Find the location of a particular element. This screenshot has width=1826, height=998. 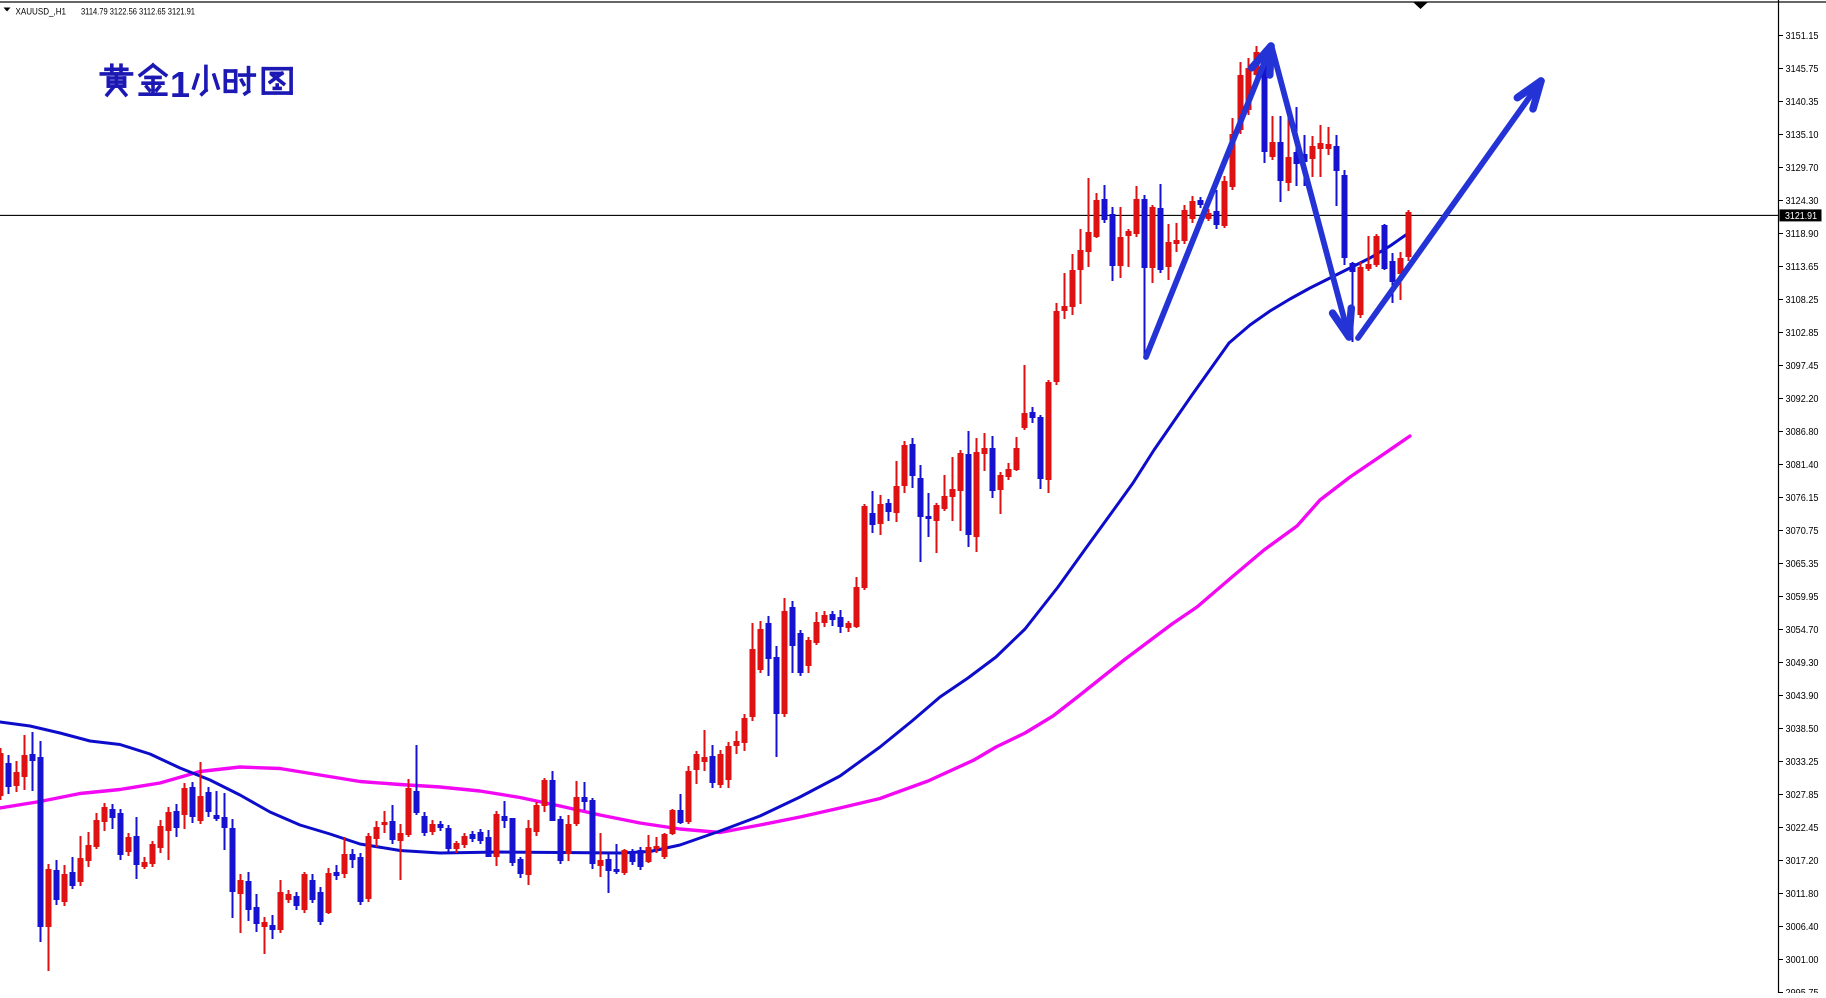

svg-text: 3097.45 is located at coordinates (1802, 366).